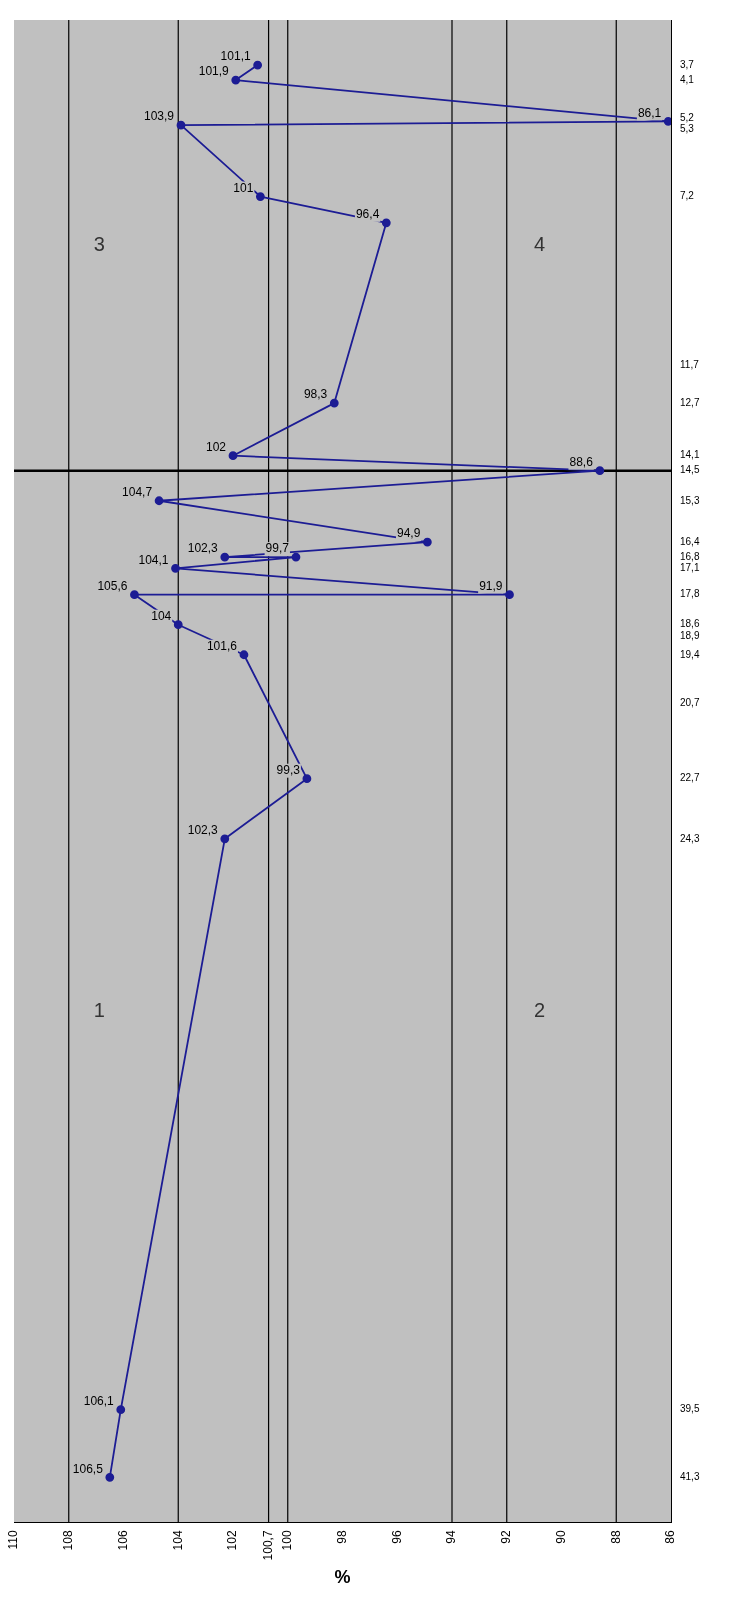 The height and width of the screenshot is (1603, 747). Describe the element at coordinates (342, 1577) in the screenshot. I see `x-axis-title: %` at that location.